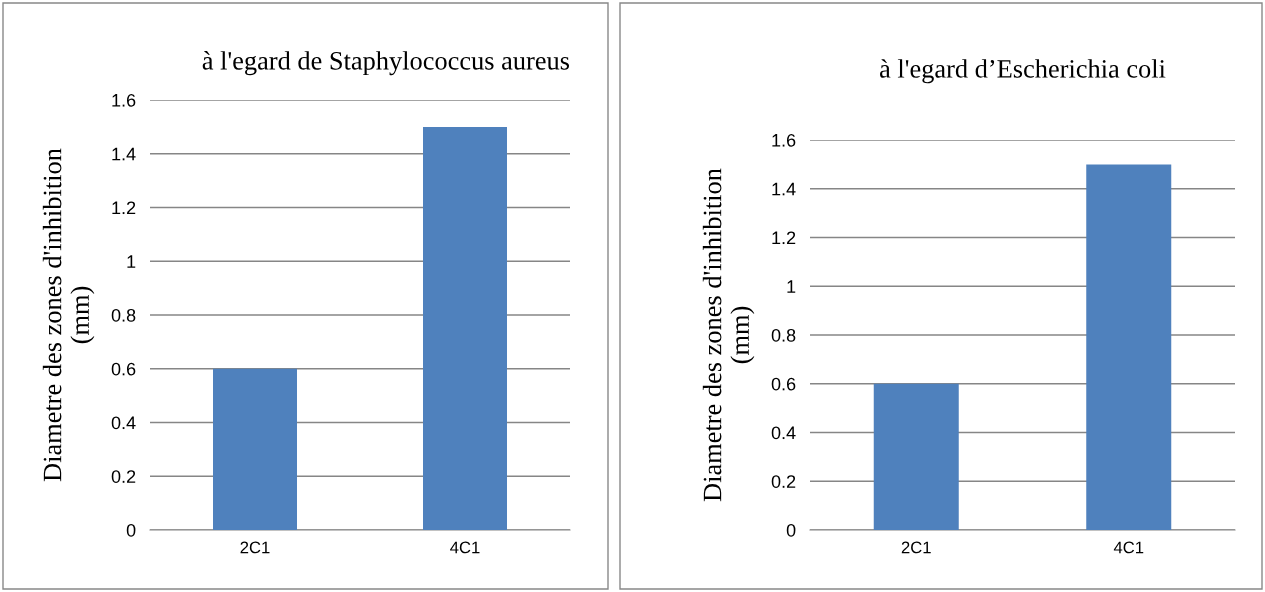  What do you see at coordinates (386, 63) in the screenshot?
I see `chart-title: à l'egard de Staphylococcus aureus` at bounding box center [386, 63].